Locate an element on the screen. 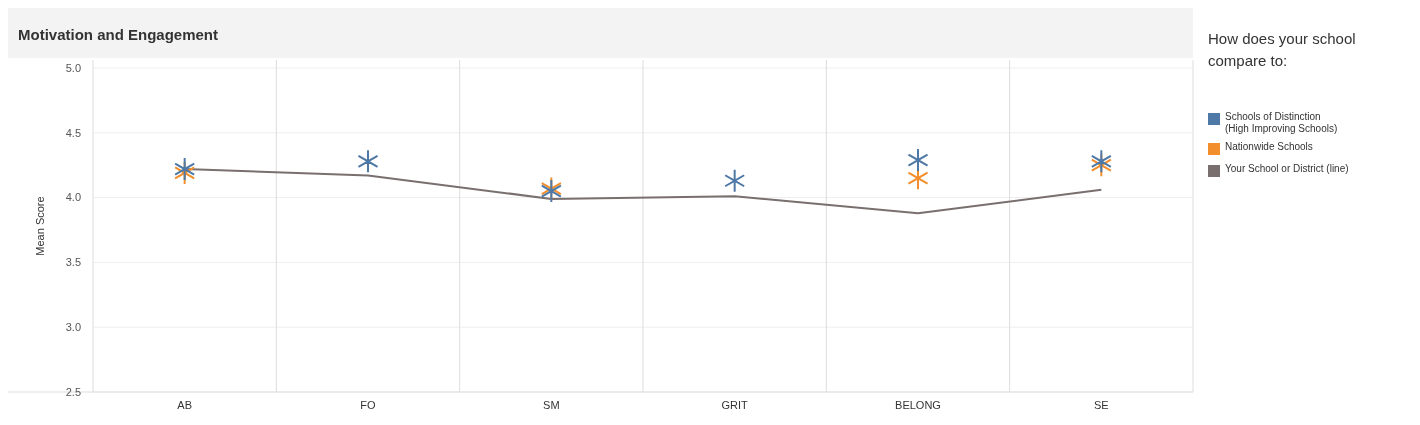  legend-label: Nationwide Schools is located at coordinates (1269, 146).